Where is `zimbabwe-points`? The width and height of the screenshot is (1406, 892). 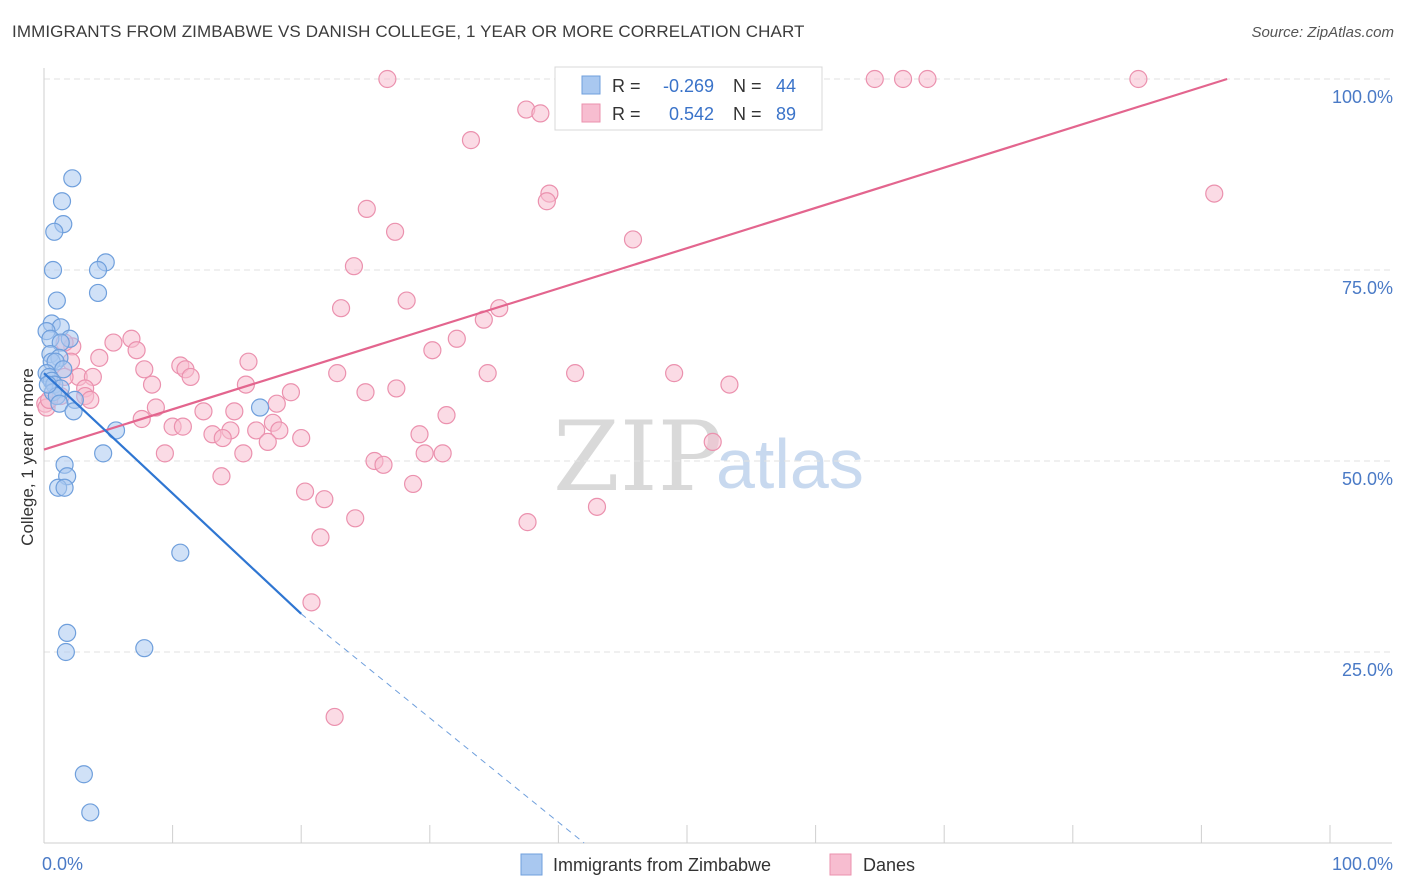 zimbabwe-points is located at coordinates (153, 495).